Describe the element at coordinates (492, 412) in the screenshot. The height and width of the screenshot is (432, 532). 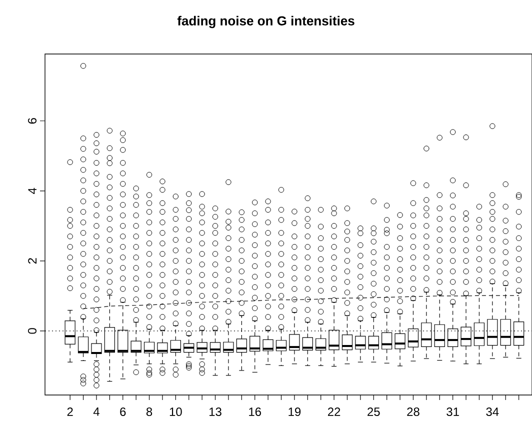
I see `x-tick-label: 34` at that location.